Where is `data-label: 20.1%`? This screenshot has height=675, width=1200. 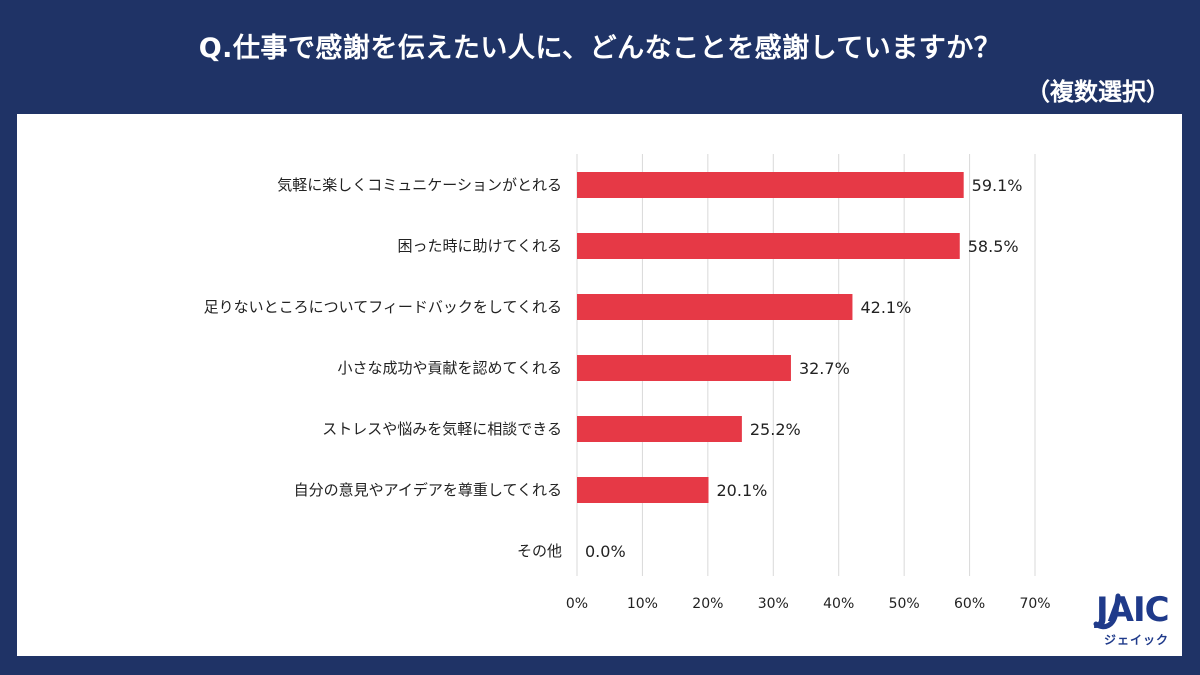
data-label: 20.1% is located at coordinates (742, 490).